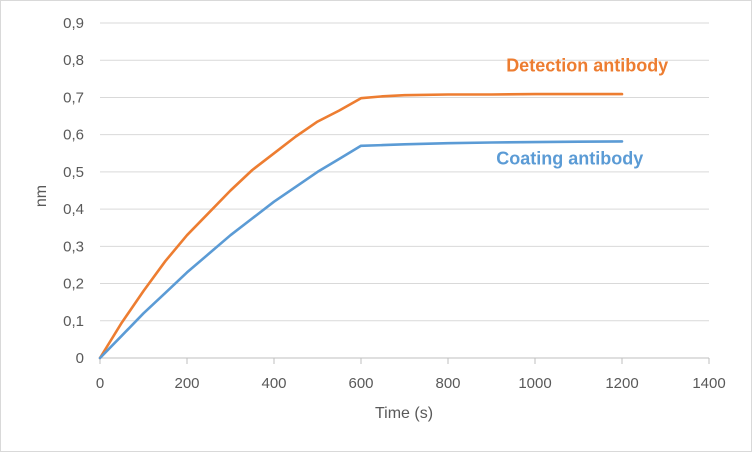 Image resolution: width=752 pixels, height=452 pixels. I want to click on y-tick-label: 0,3, so click(73, 246).